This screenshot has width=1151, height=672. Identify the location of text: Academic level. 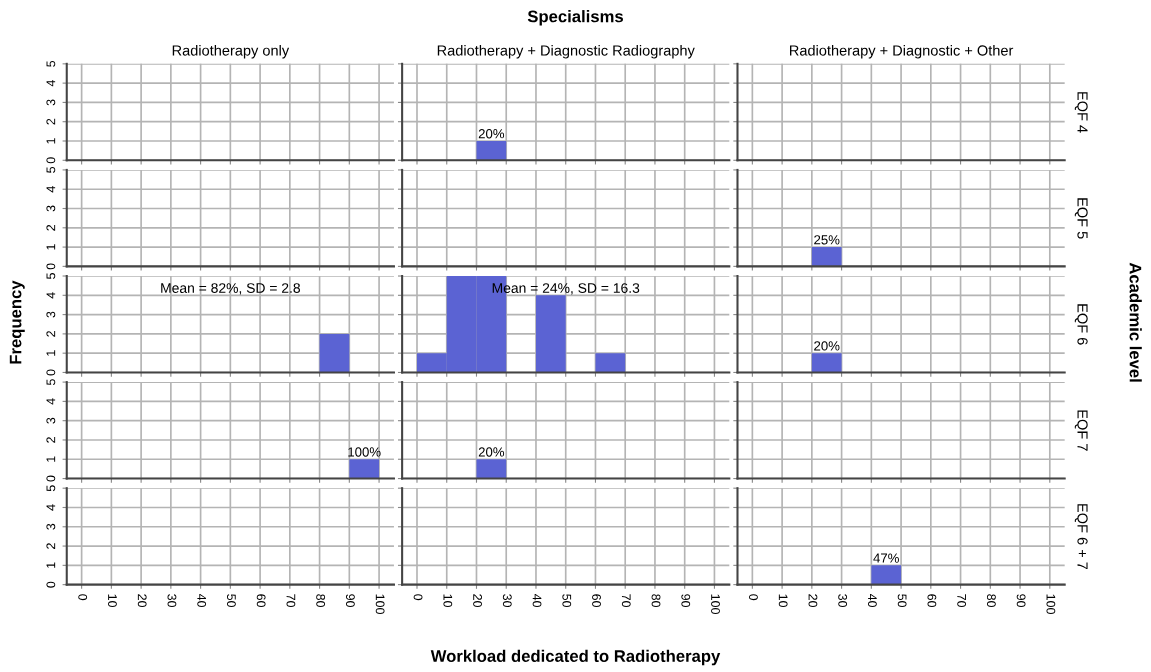
(1135, 322).